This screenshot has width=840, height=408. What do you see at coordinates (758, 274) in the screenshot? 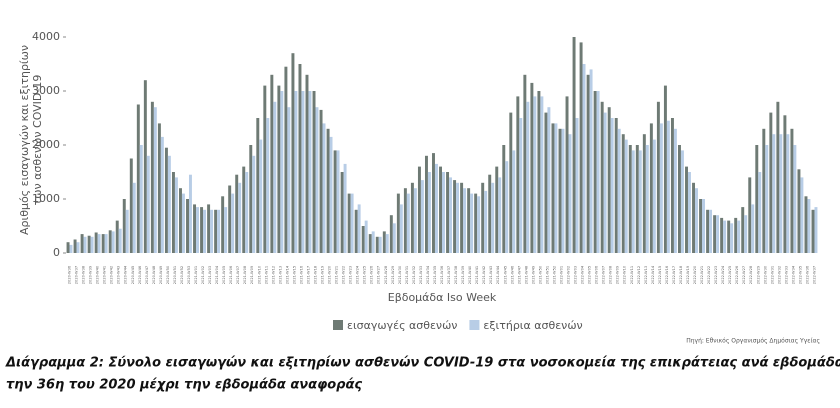
I see `x-tick-label: 2022-W29` at bounding box center [758, 274].